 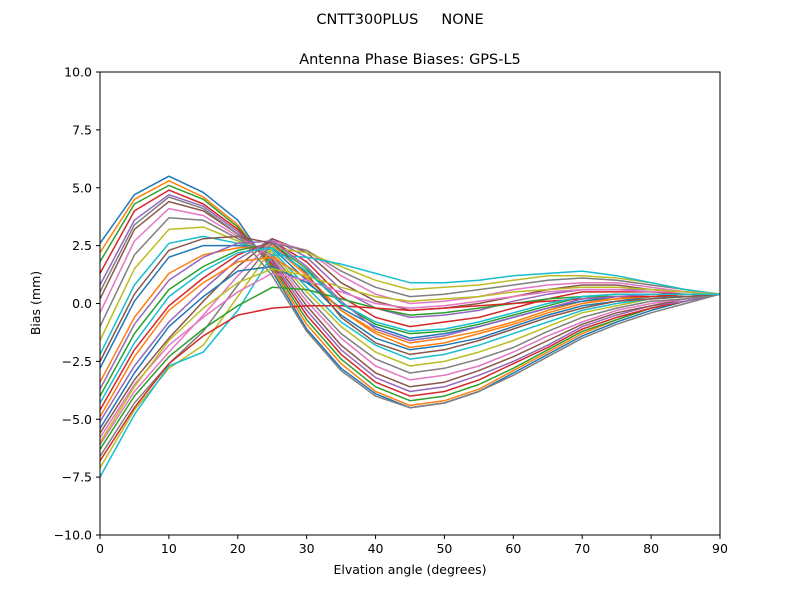 I want to click on x-tick-label: 70, so click(x=582, y=548).